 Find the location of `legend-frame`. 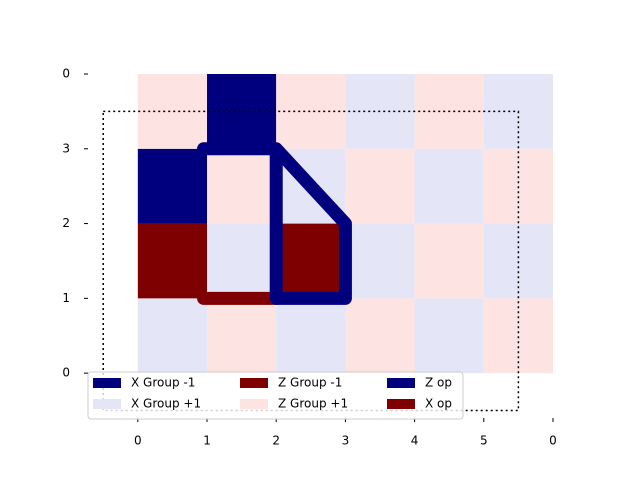

legend-frame is located at coordinates (275, 395).